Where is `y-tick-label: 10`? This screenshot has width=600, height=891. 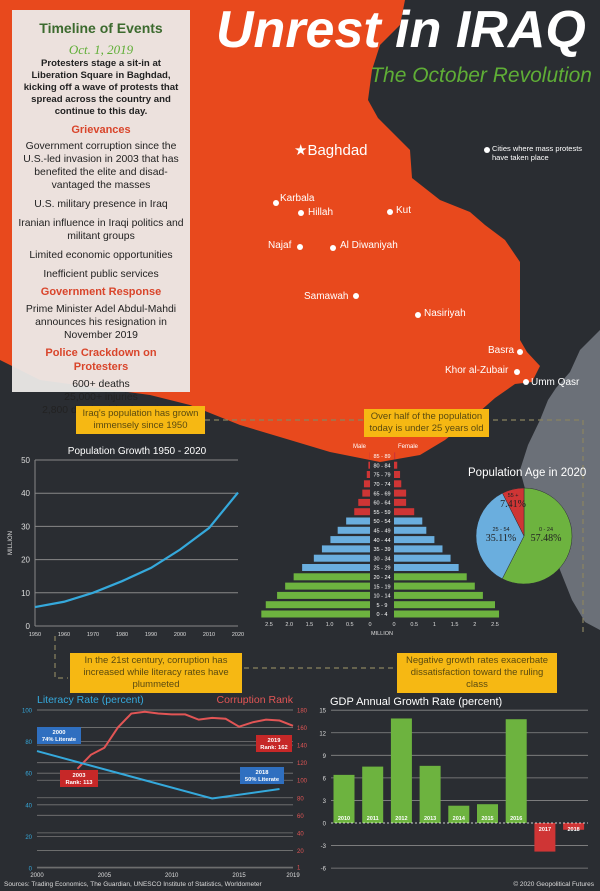 y-tick-label: 10 is located at coordinates (25, 593).